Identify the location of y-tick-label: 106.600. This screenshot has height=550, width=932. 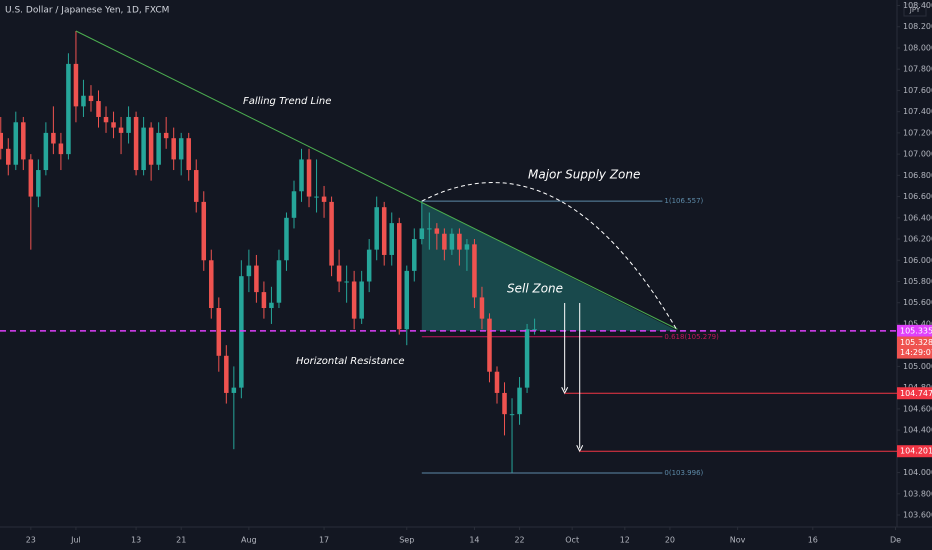
(917, 196).